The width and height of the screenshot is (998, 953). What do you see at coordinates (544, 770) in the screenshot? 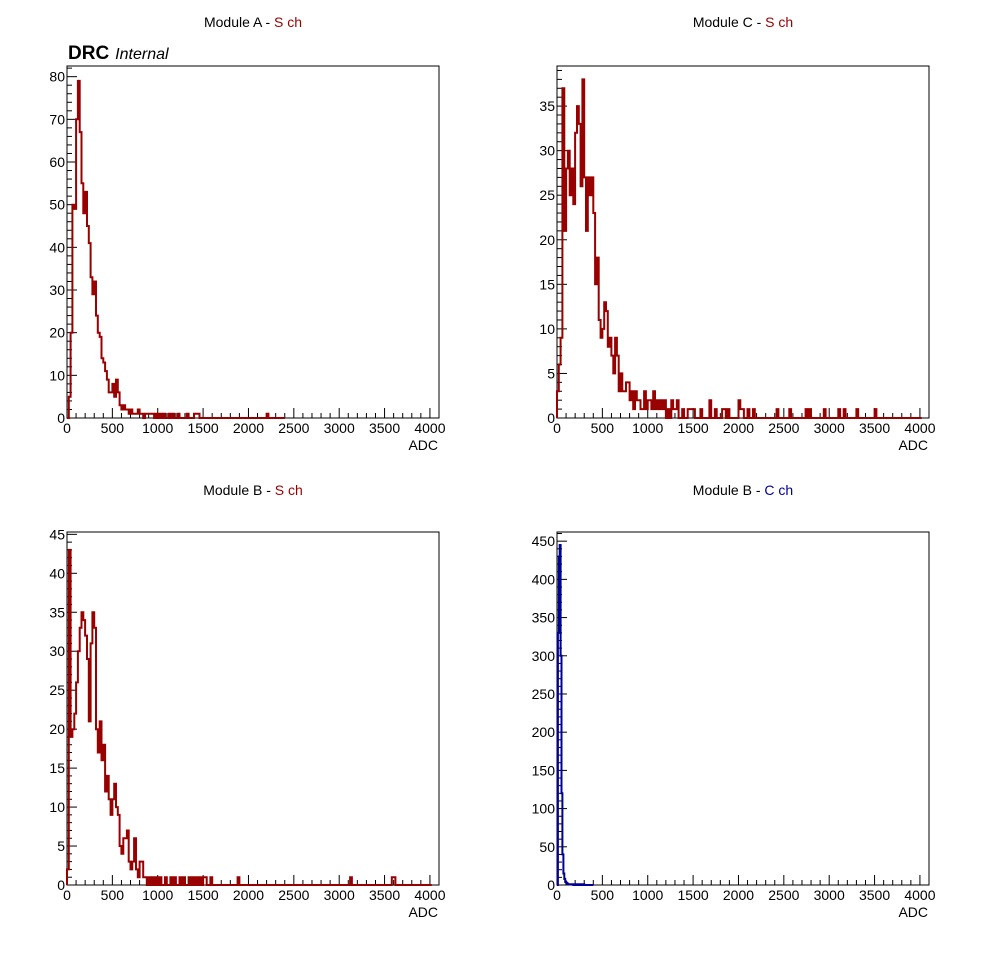
I see `y-tick-label: 150` at bounding box center [544, 770].